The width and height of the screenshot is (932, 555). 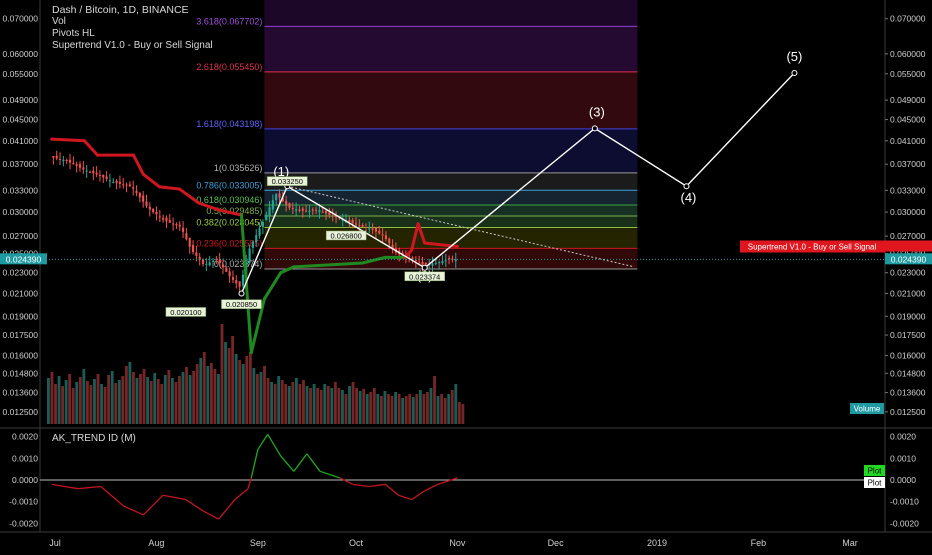 I want to click on x-tick-label: Jul, so click(x=55, y=543).